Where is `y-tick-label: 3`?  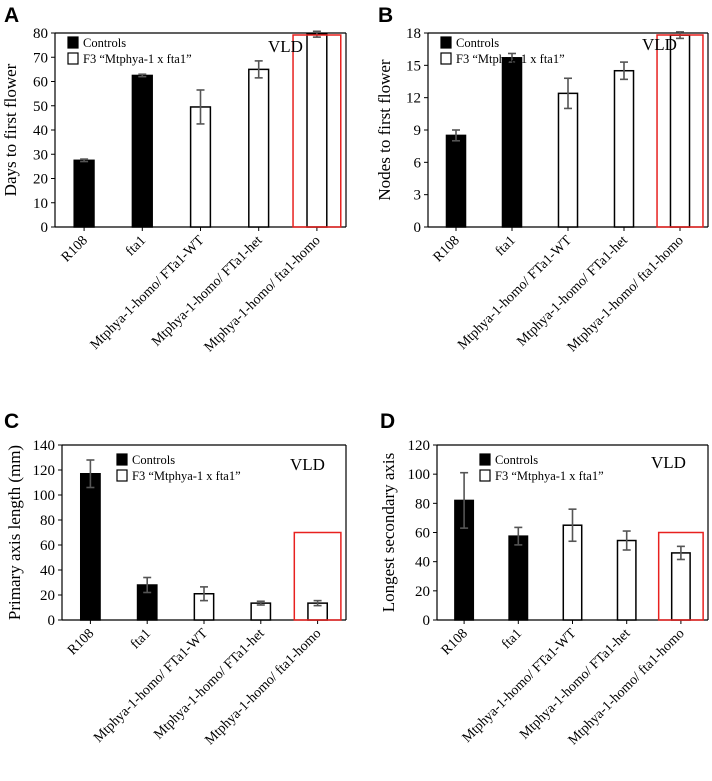
y-tick-label: 3 is located at coordinates (418, 196).